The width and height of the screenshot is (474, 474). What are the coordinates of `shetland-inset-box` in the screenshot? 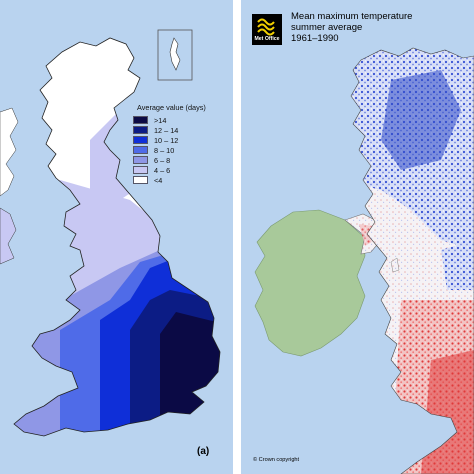 It's located at (175, 55).